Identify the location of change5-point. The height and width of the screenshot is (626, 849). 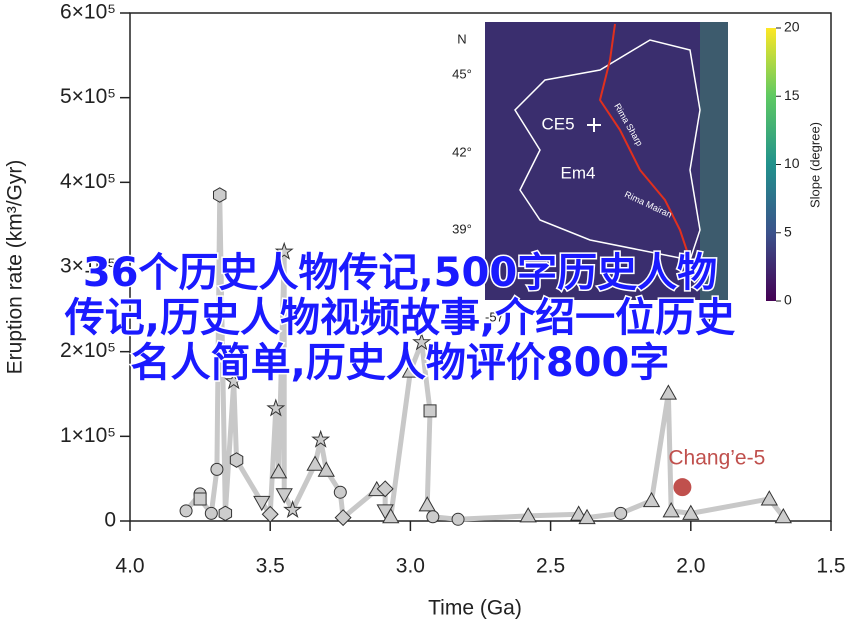
(682, 487).